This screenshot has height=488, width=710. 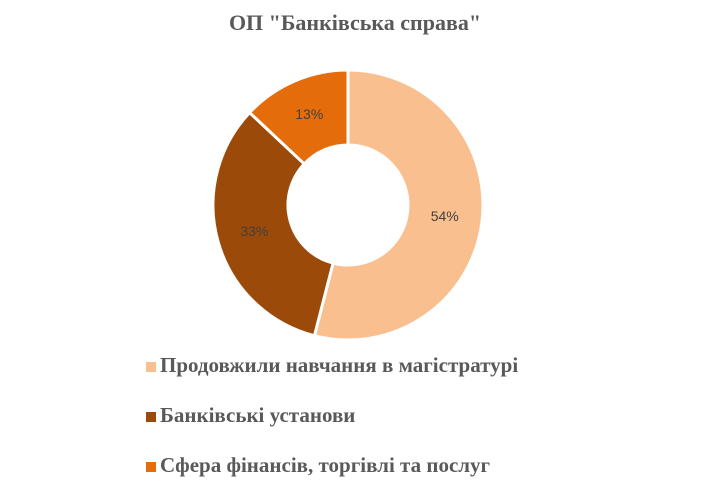 What do you see at coordinates (254, 231) in the screenshot?
I see `data-label: 33%` at bounding box center [254, 231].